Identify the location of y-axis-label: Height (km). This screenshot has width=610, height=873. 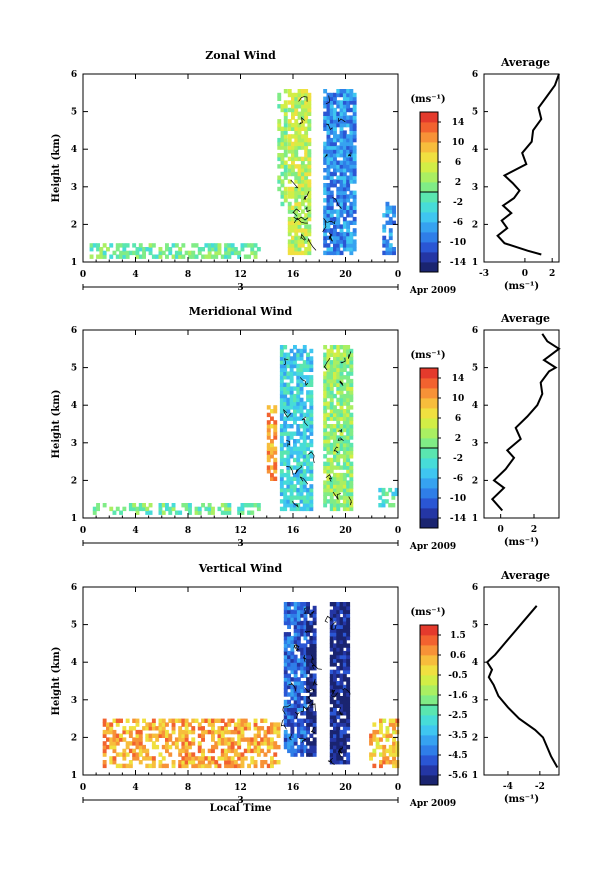
(56, 168).